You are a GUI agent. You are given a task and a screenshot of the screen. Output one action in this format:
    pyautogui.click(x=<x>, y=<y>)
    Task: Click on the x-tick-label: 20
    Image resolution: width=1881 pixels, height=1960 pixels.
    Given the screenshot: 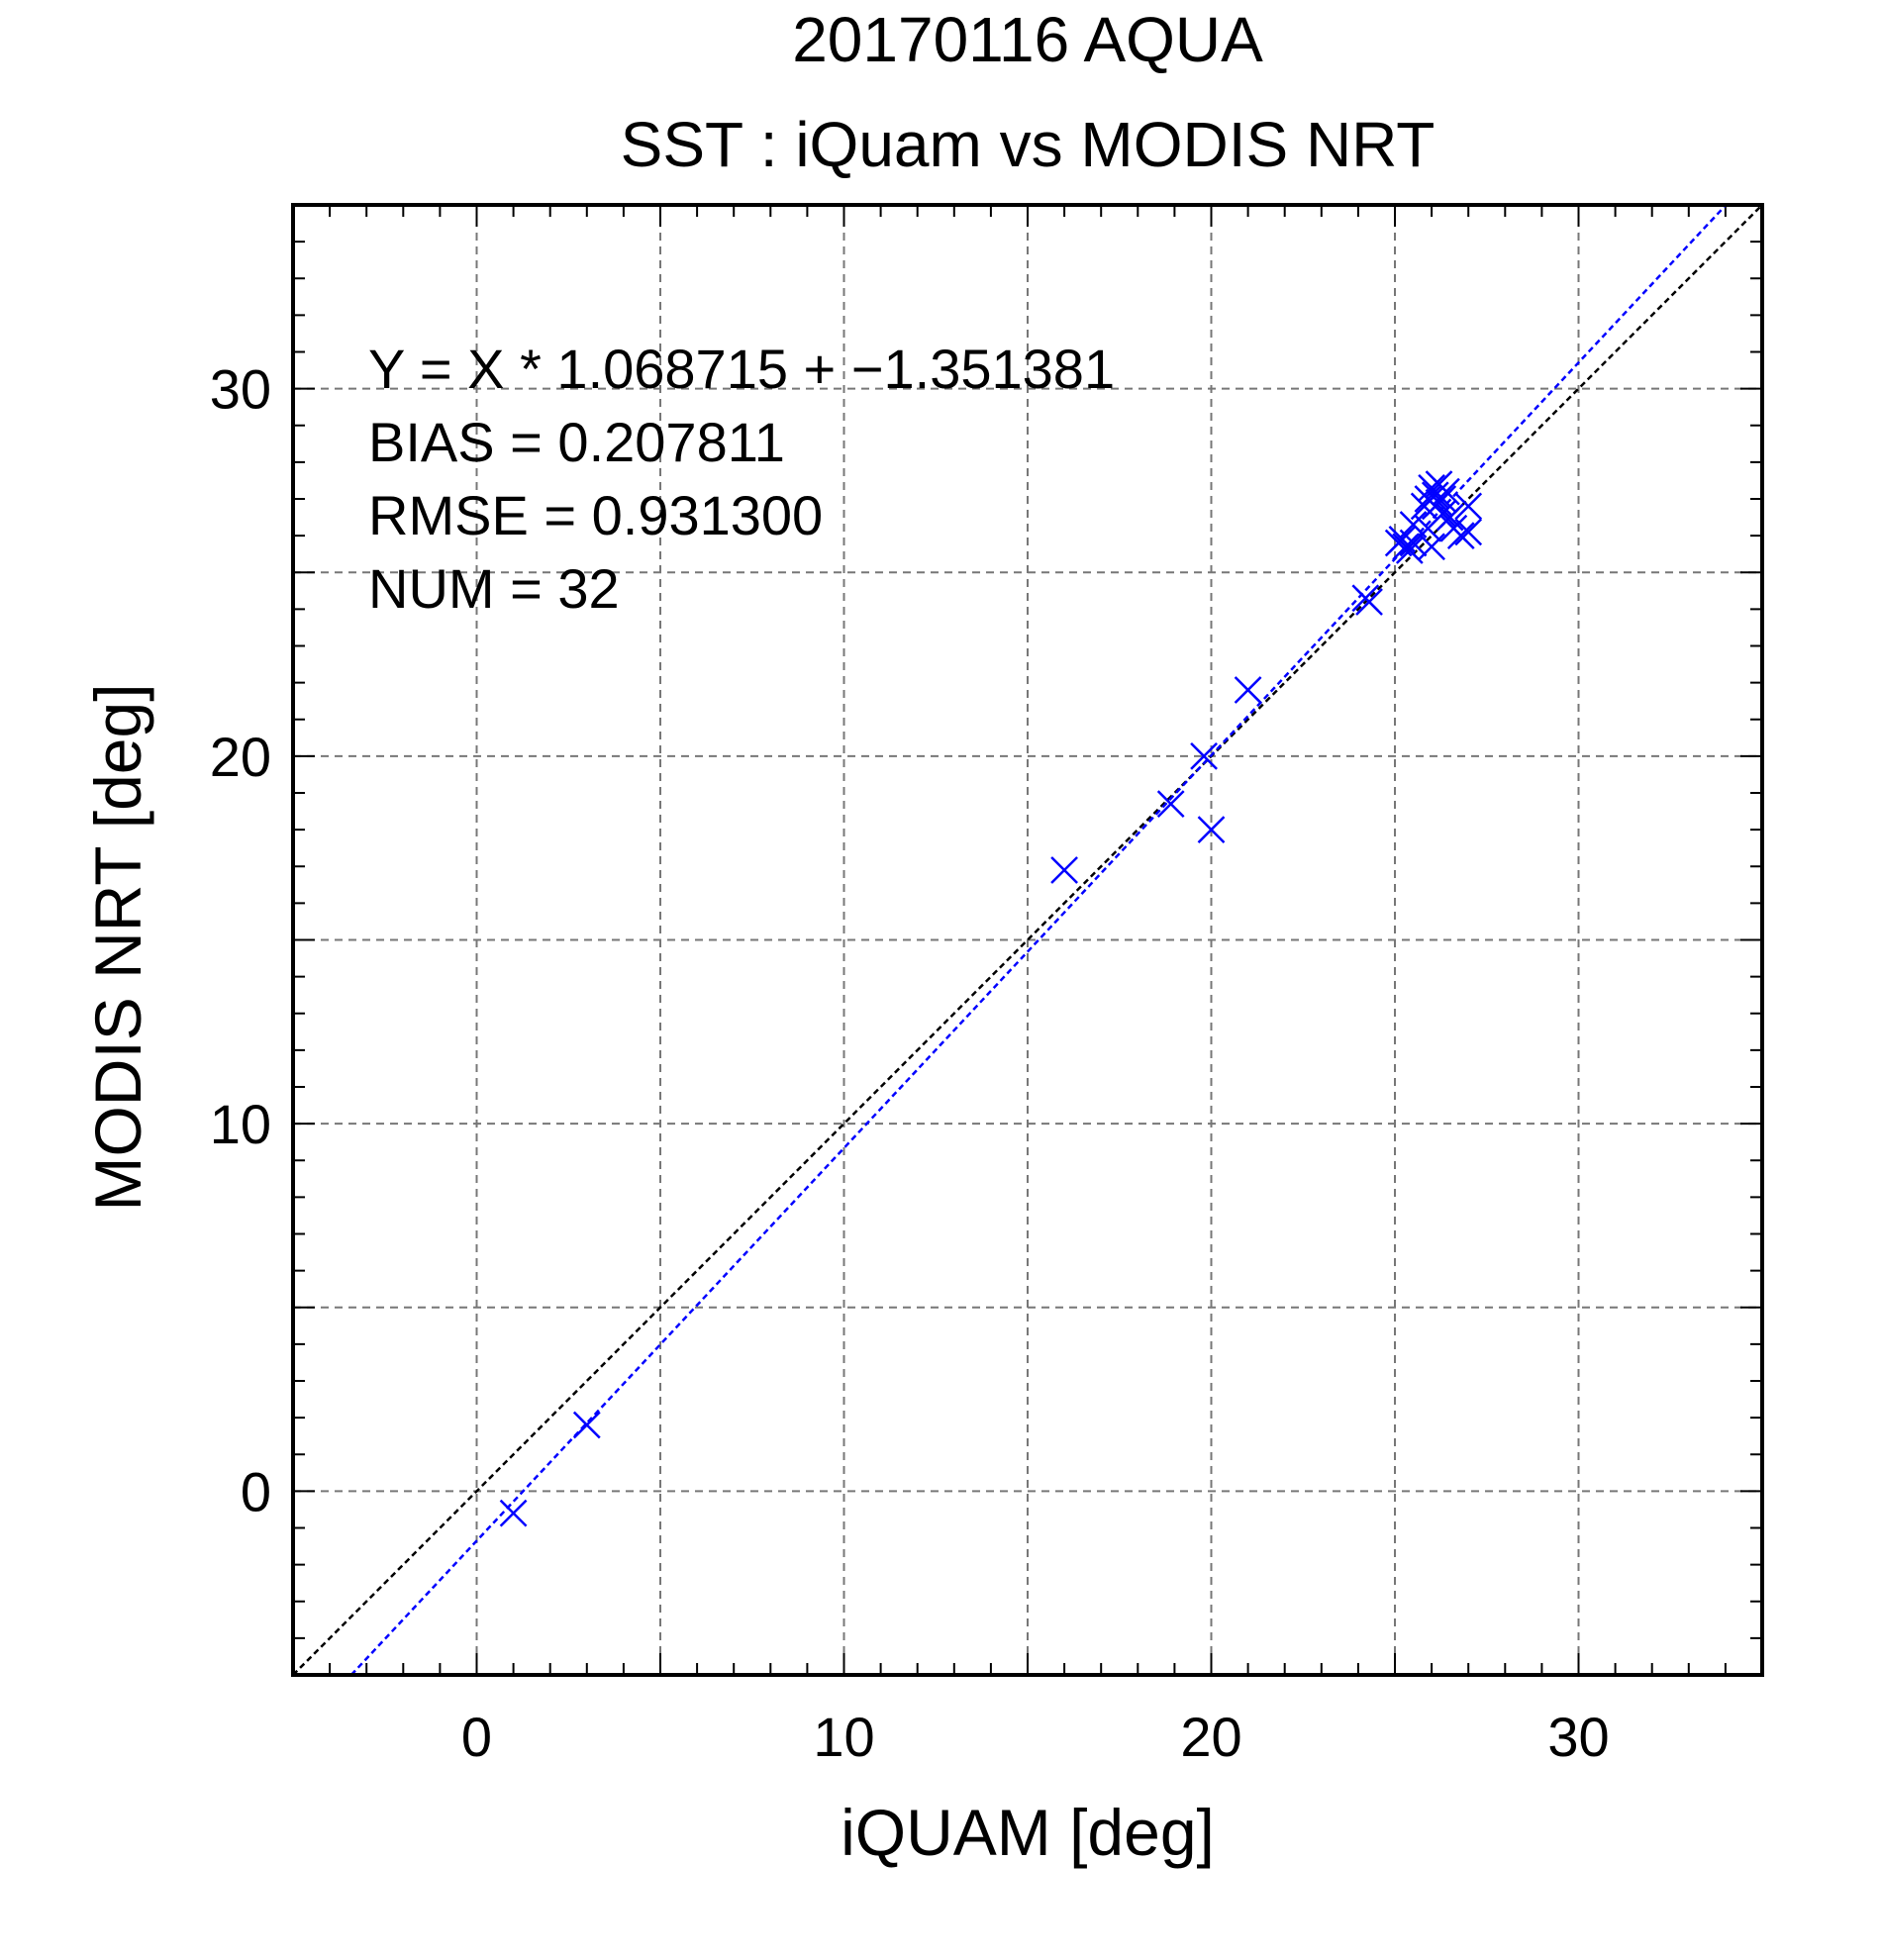 What is the action you would take?
    pyautogui.click(x=1210, y=1737)
    